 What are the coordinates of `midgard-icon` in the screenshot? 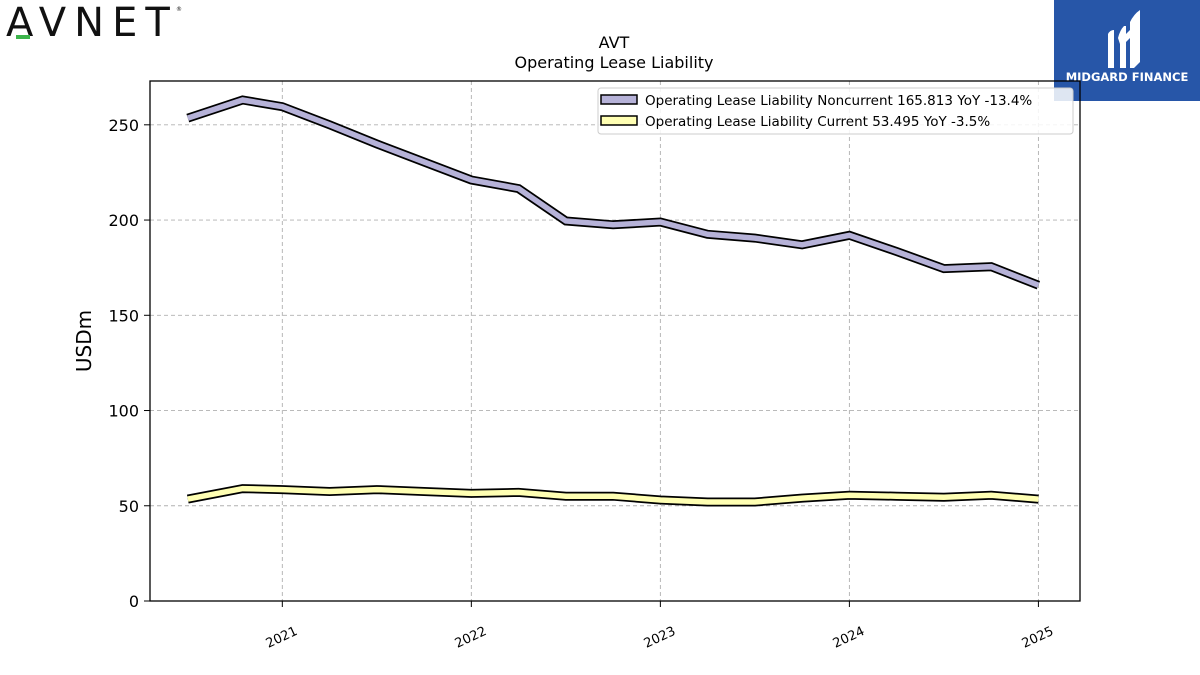 It's located at (1124, 39).